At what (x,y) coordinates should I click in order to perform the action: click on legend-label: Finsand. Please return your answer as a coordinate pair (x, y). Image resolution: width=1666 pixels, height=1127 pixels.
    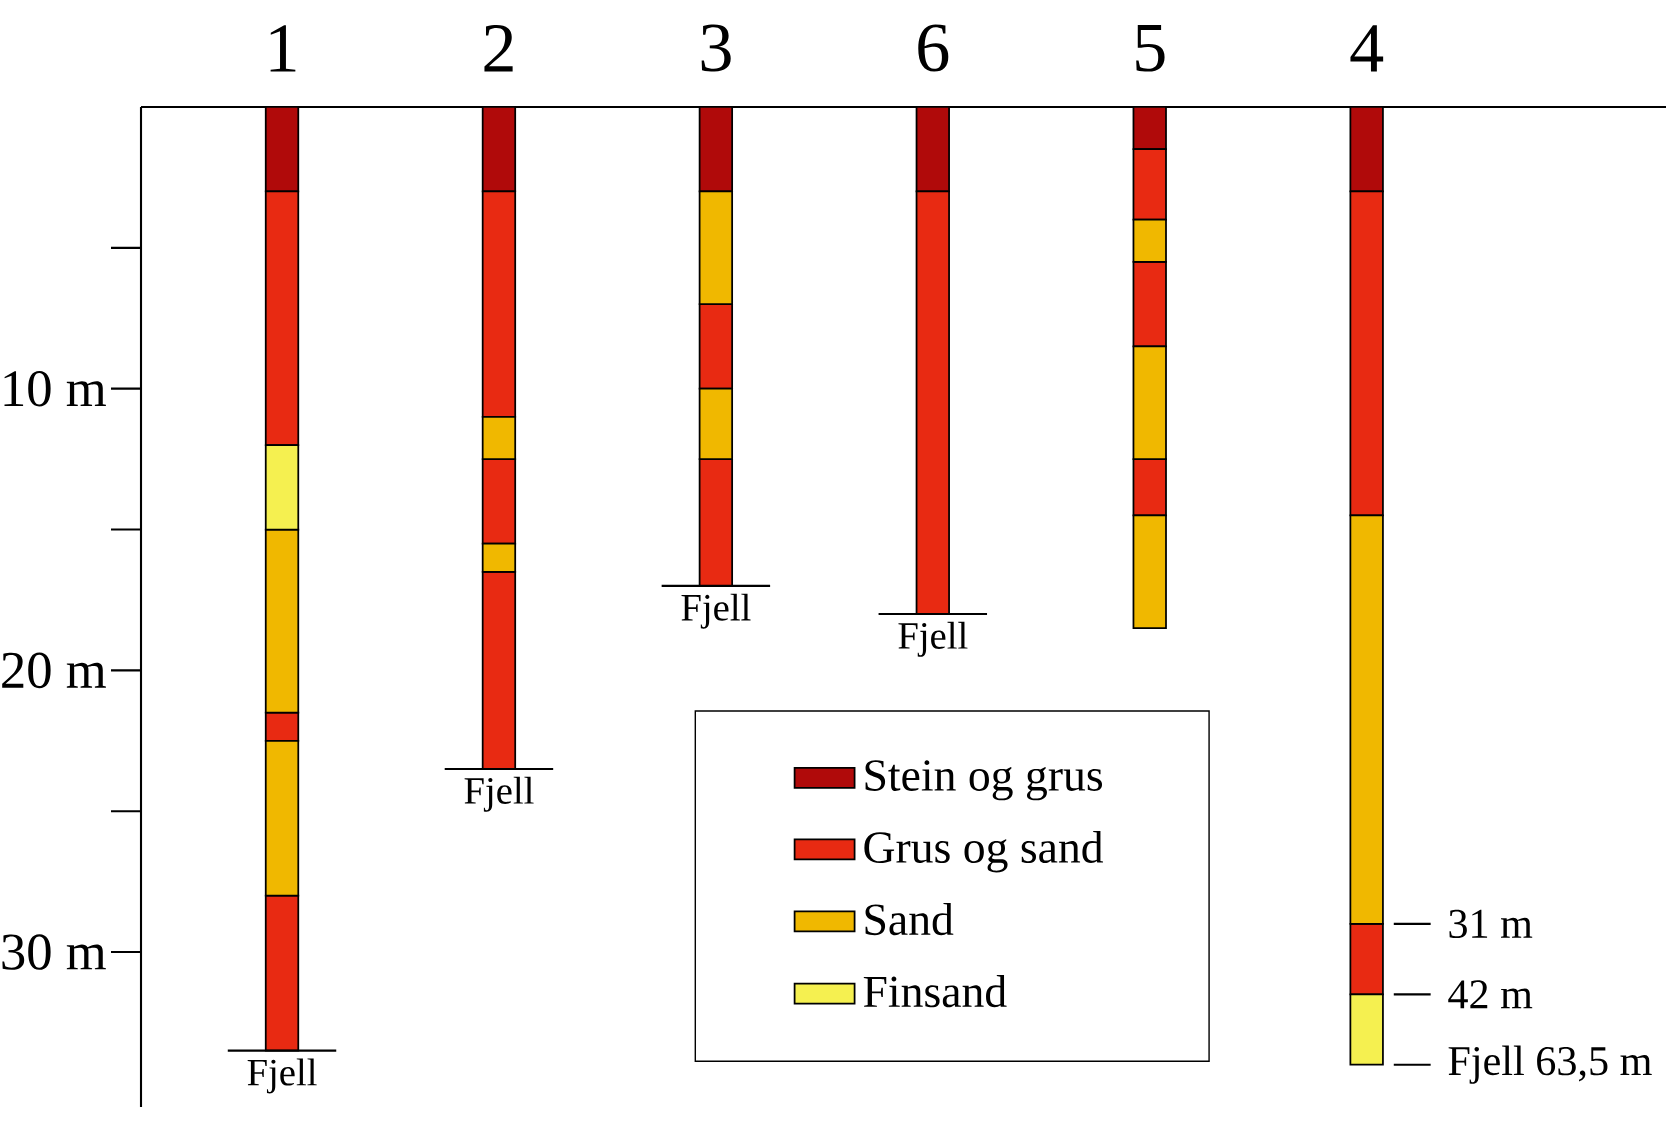
    Looking at the image, I should click on (935, 991).